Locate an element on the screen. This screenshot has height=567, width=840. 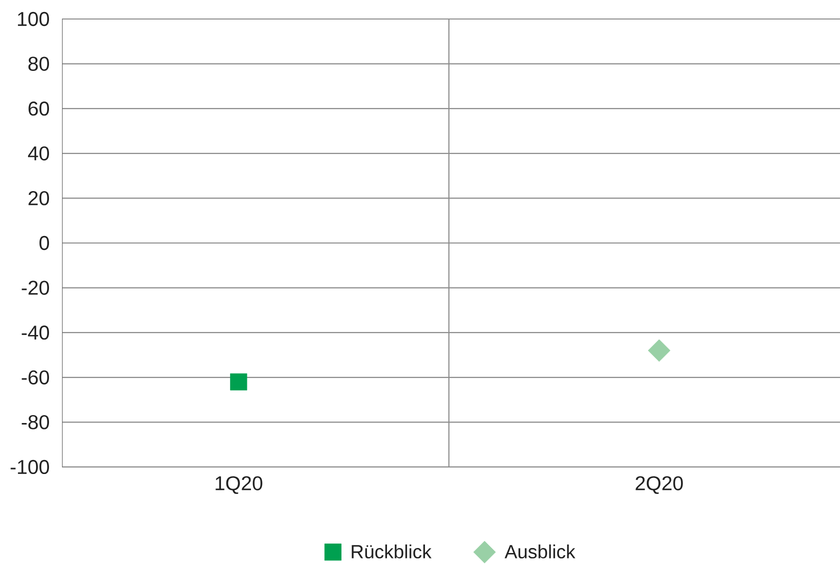
y-tick-label: 100 is located at coordinates (34, 19).